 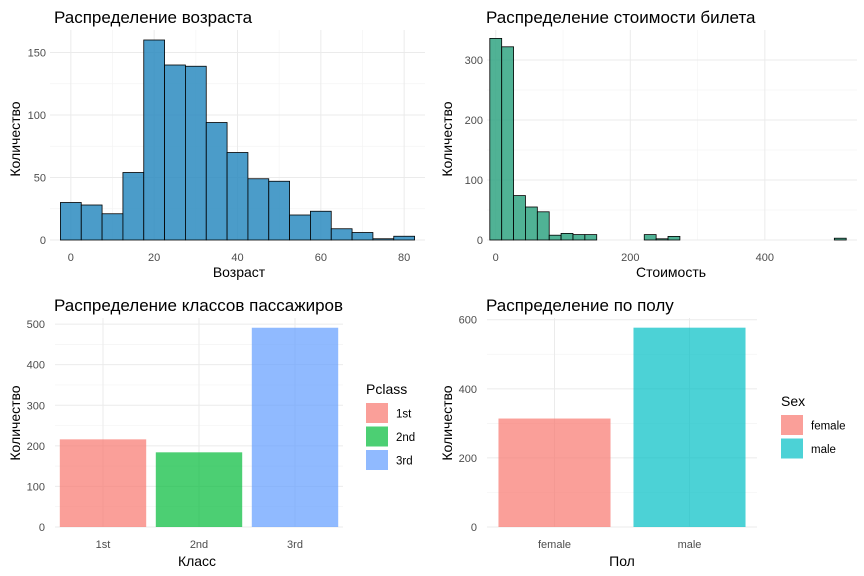 What do you see at coordinates (239, 272) in the screenshot?
I see `age-x-axis-title: Возраст` at bounding box center [239, 272].